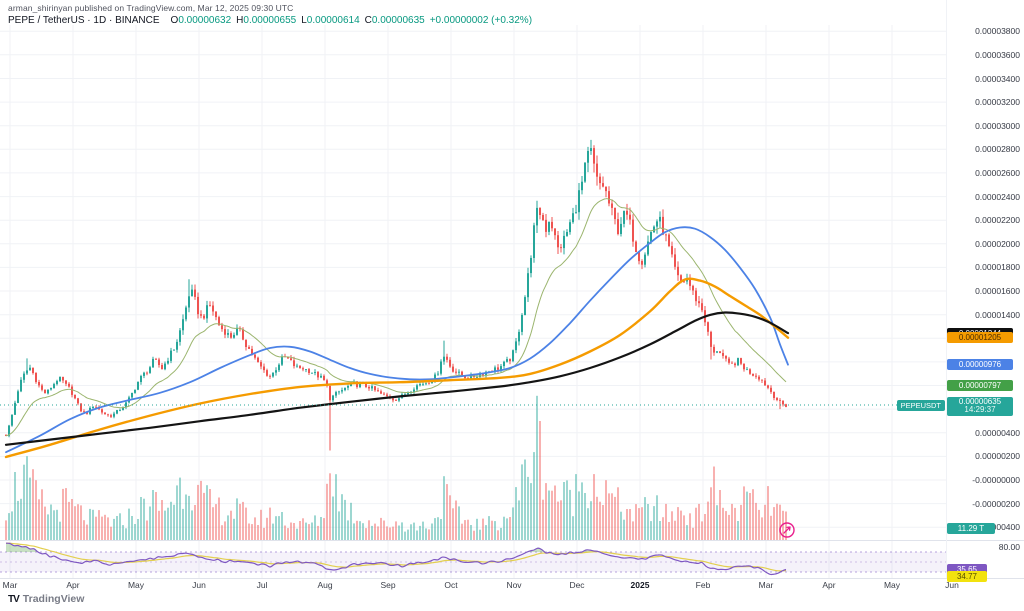  I want to click on tradingview-logo: TV TradingView, so click(46, 599).